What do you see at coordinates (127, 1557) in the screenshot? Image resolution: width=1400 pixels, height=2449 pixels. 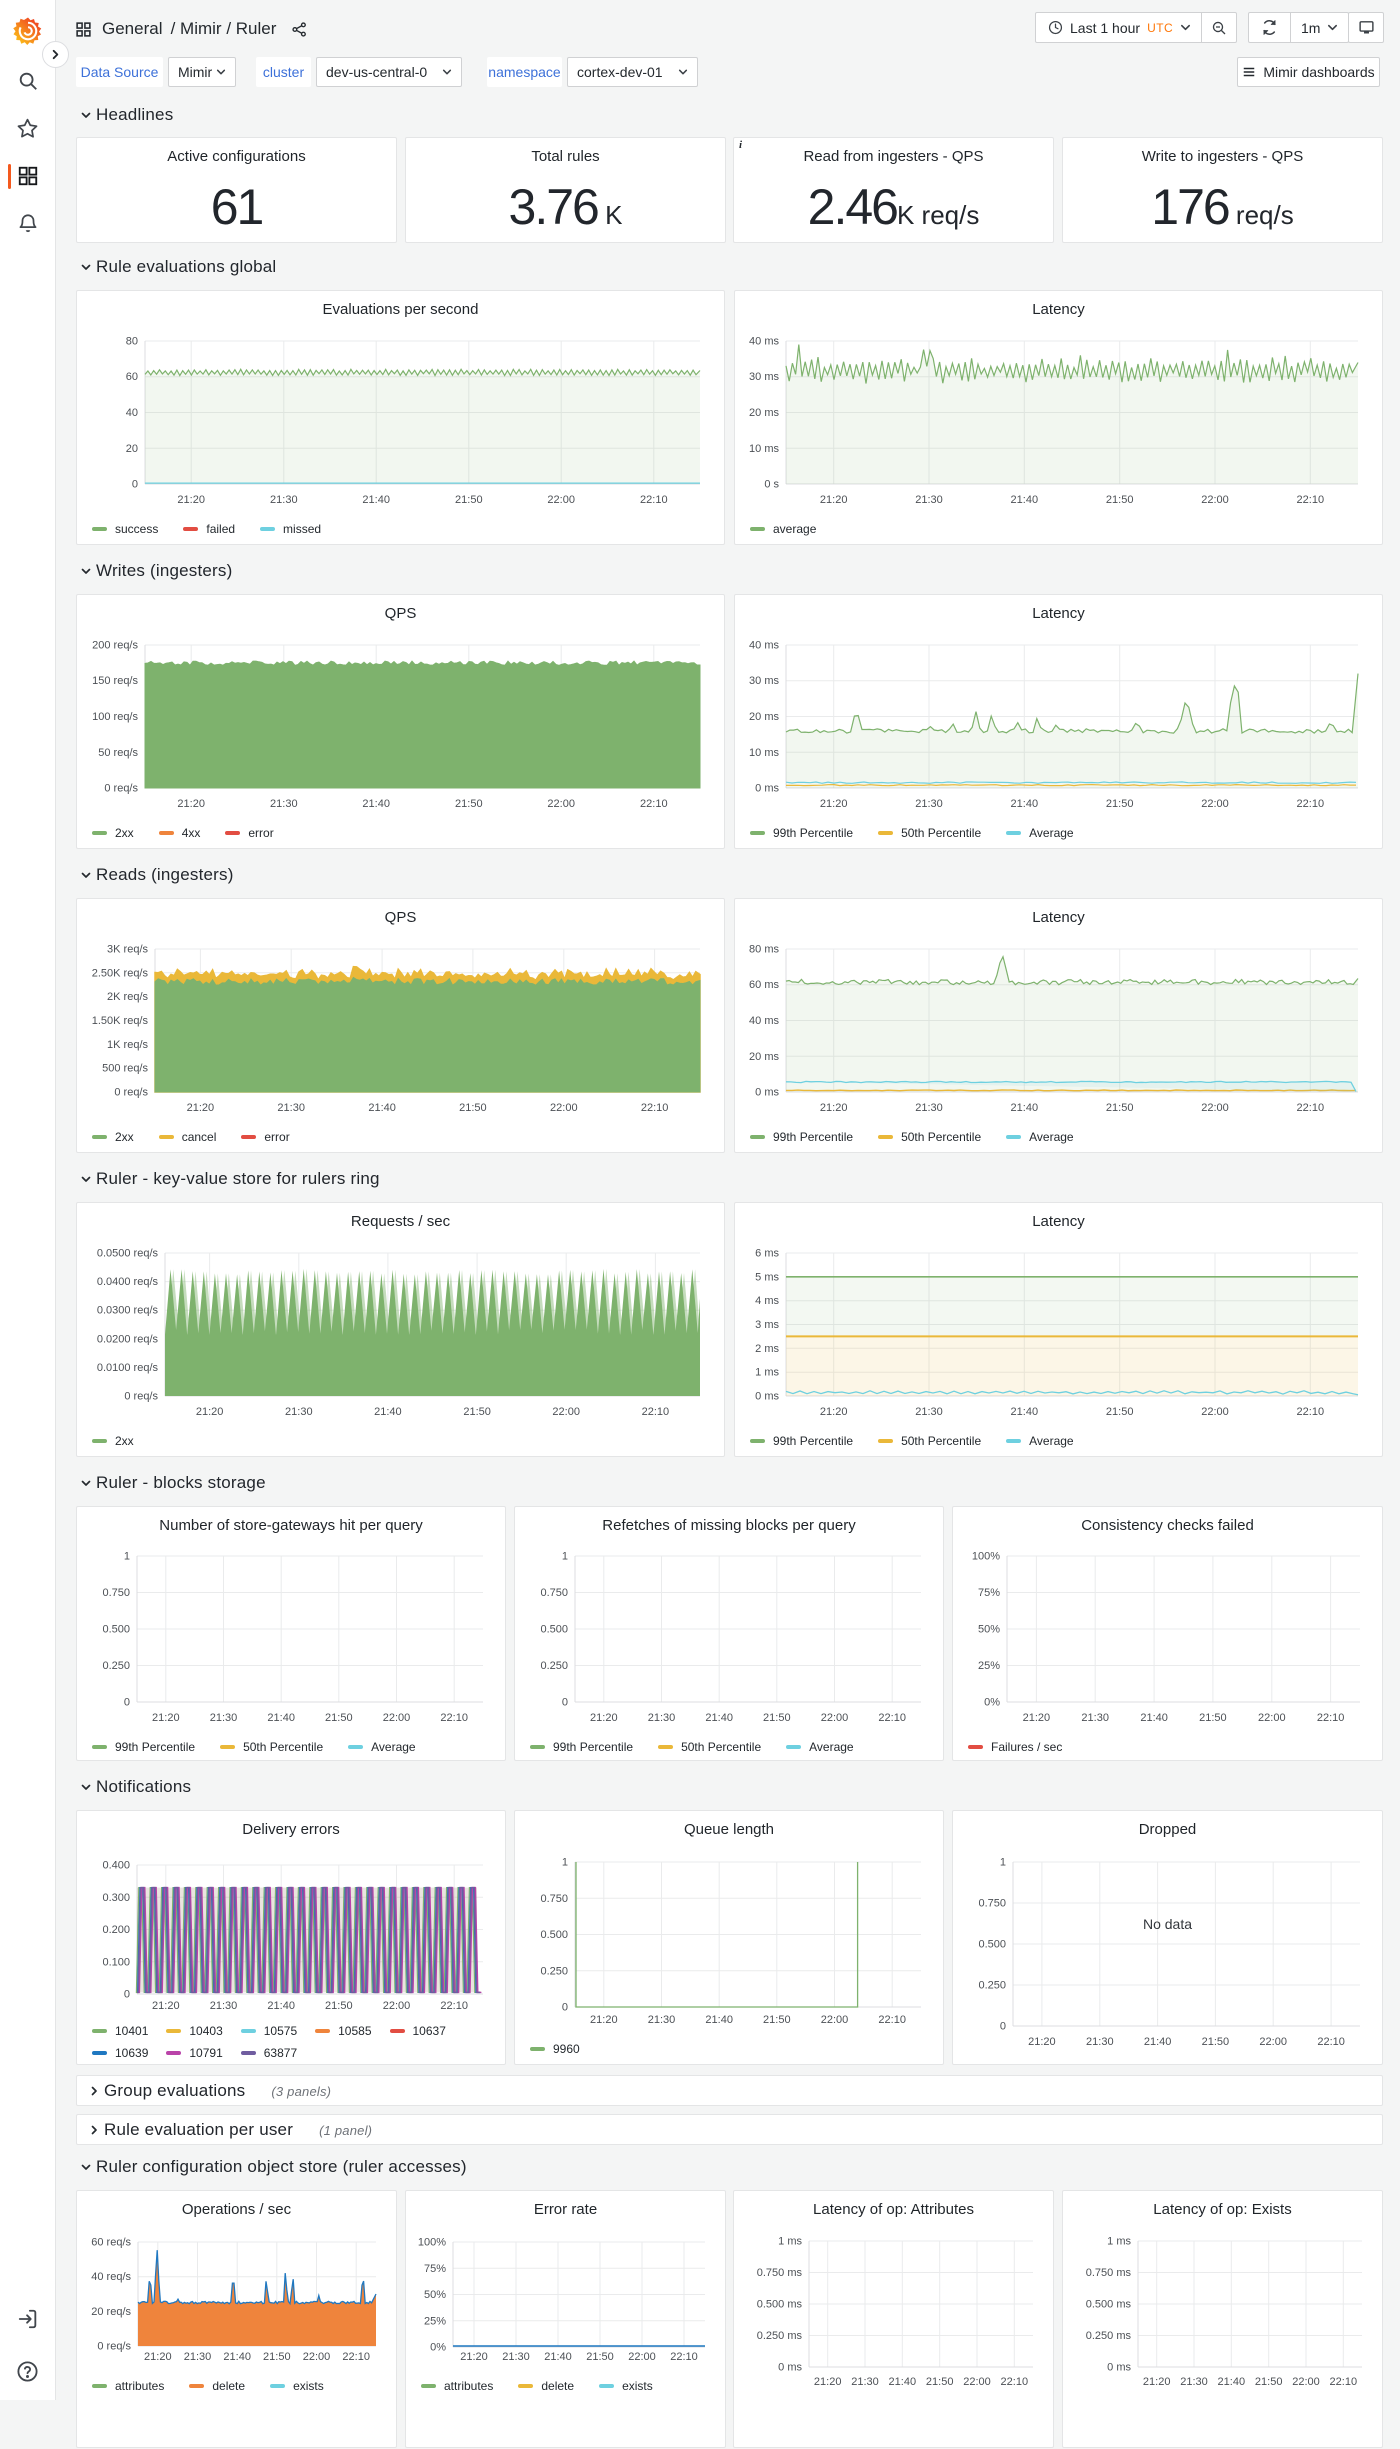 I see `svg-text: 1` at bounding box center [127, 1557].